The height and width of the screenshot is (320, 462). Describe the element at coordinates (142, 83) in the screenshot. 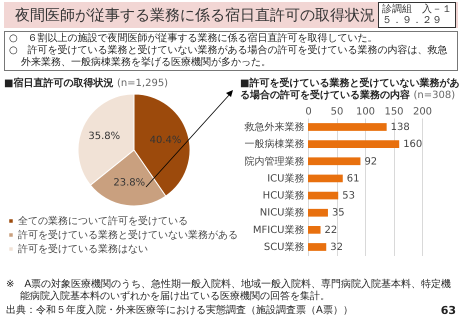

I see `chart-subtitle: (n=1,295)` at that location.